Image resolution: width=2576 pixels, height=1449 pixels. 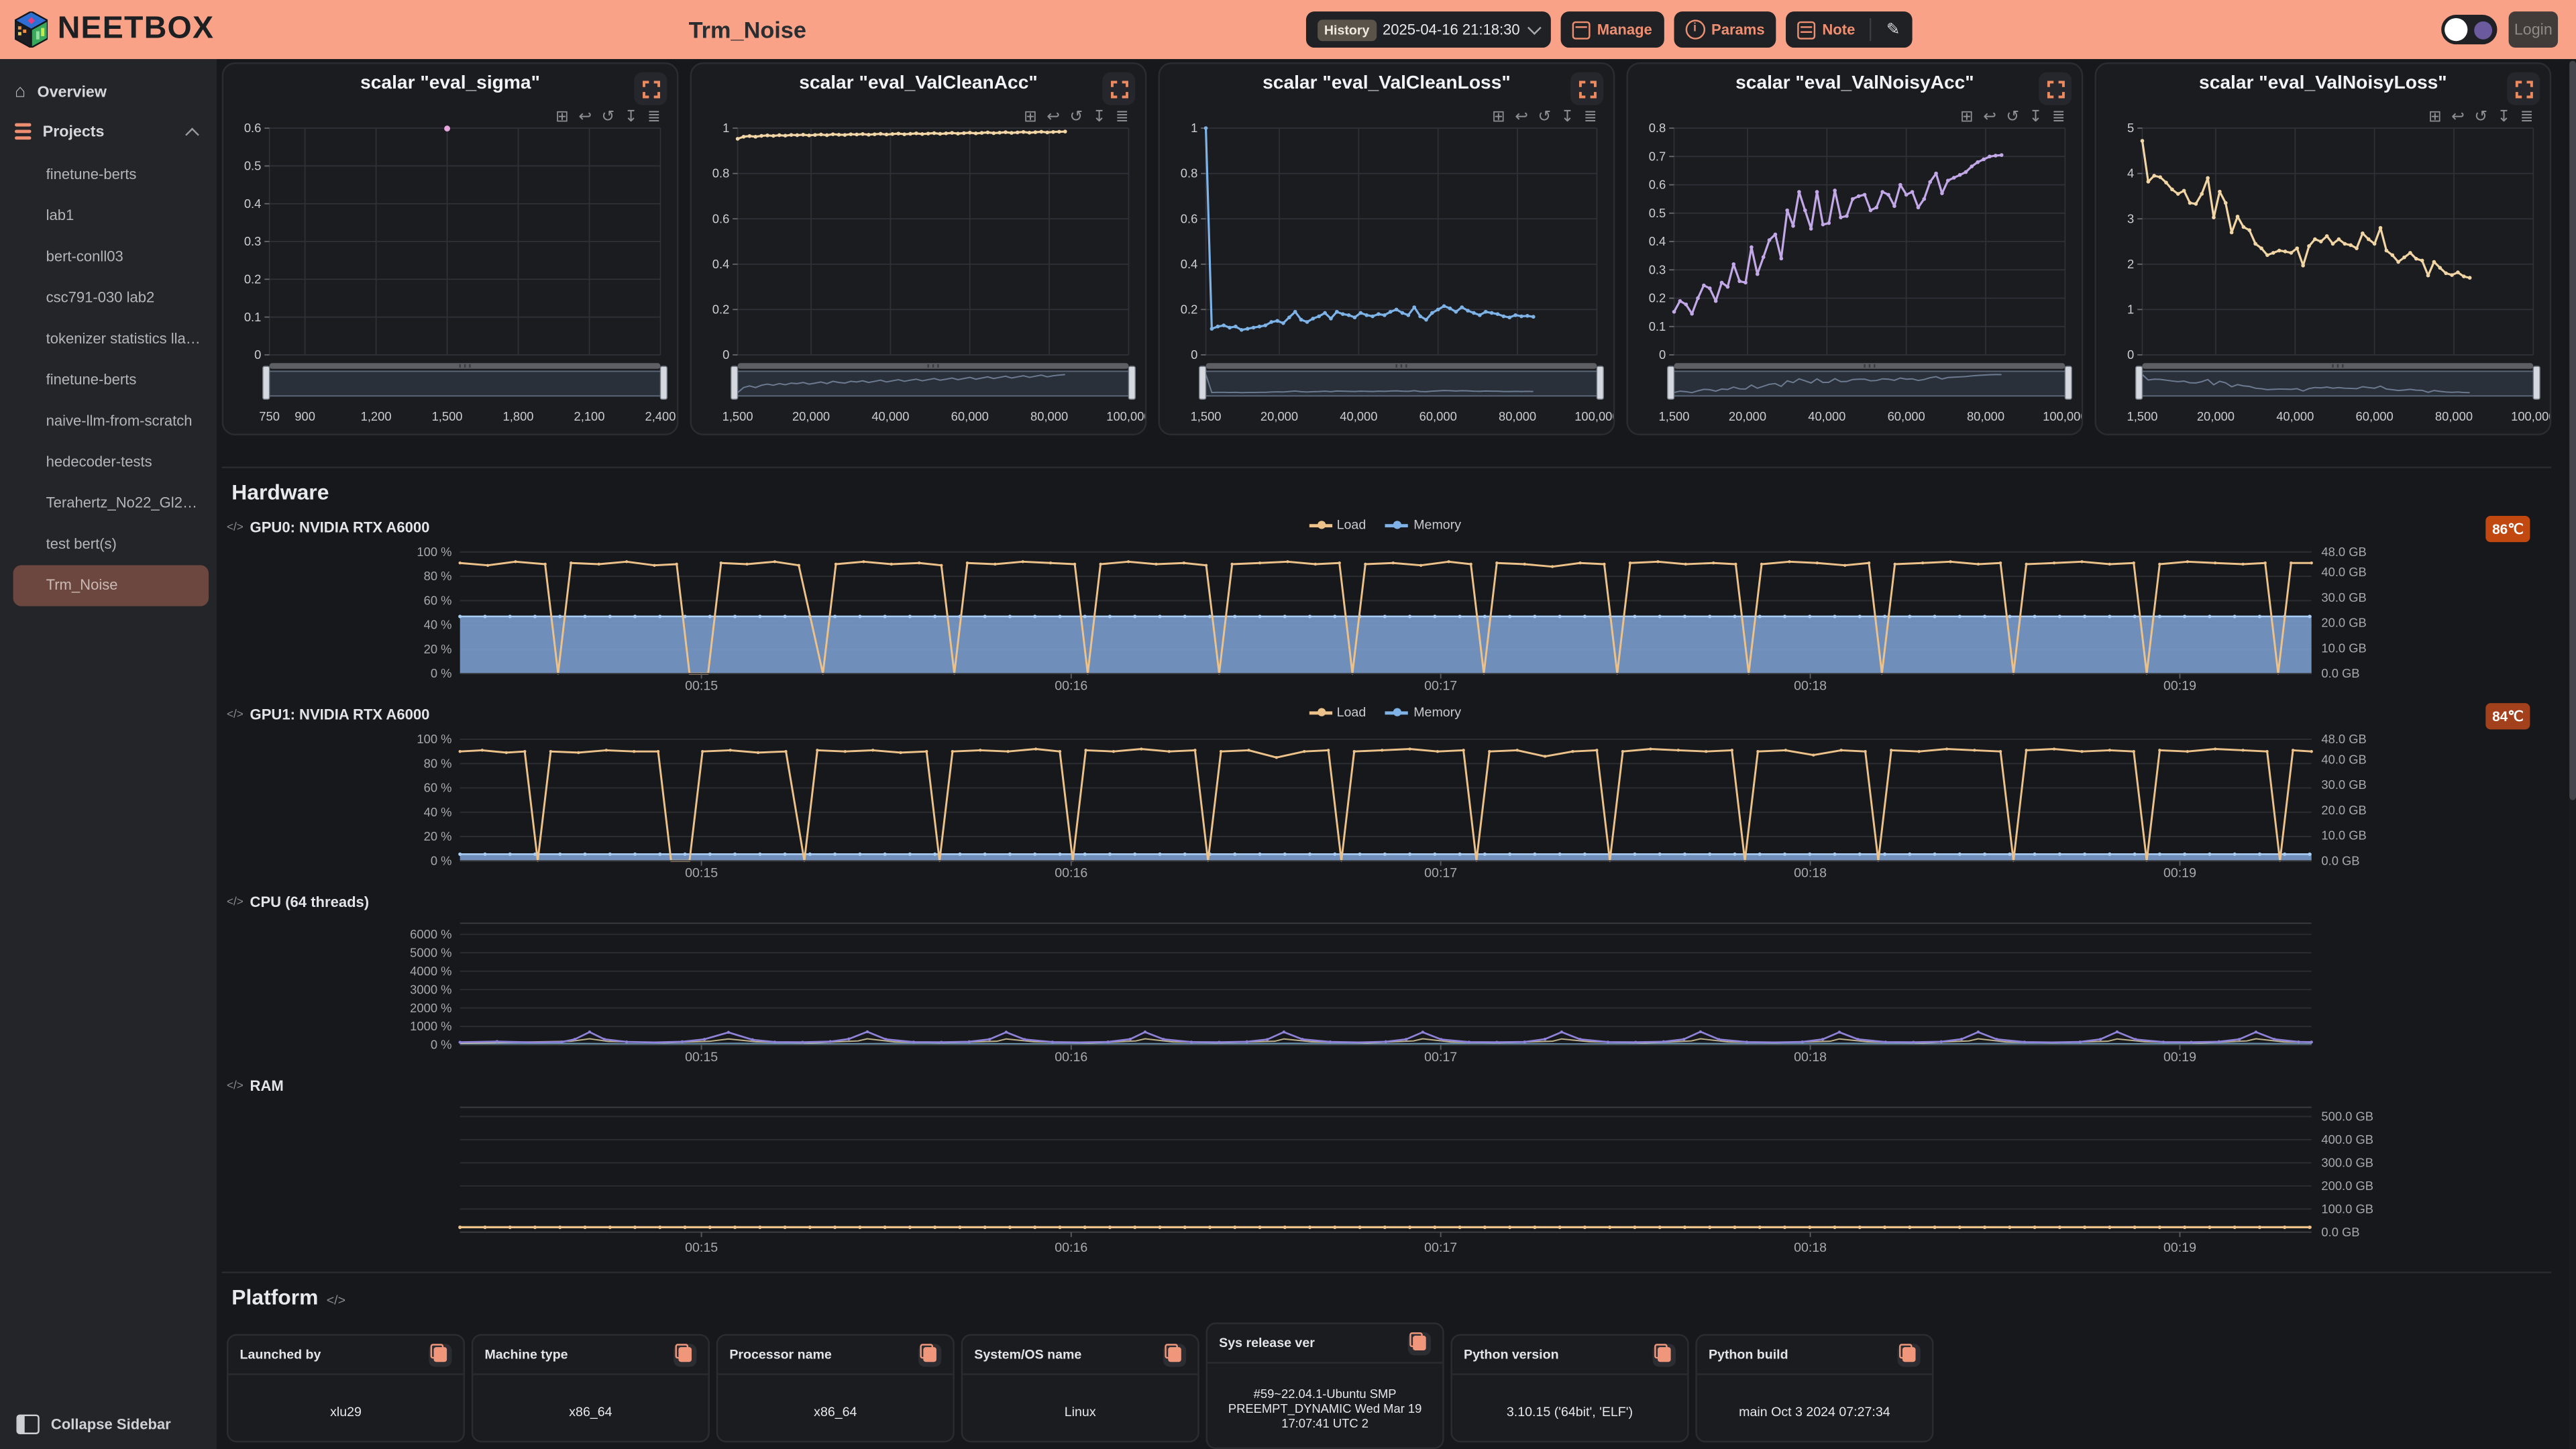 I want to click on platform-card-value: 3.10.15 ('64bit', 'ELF'), so click(x=1569, y=1411).